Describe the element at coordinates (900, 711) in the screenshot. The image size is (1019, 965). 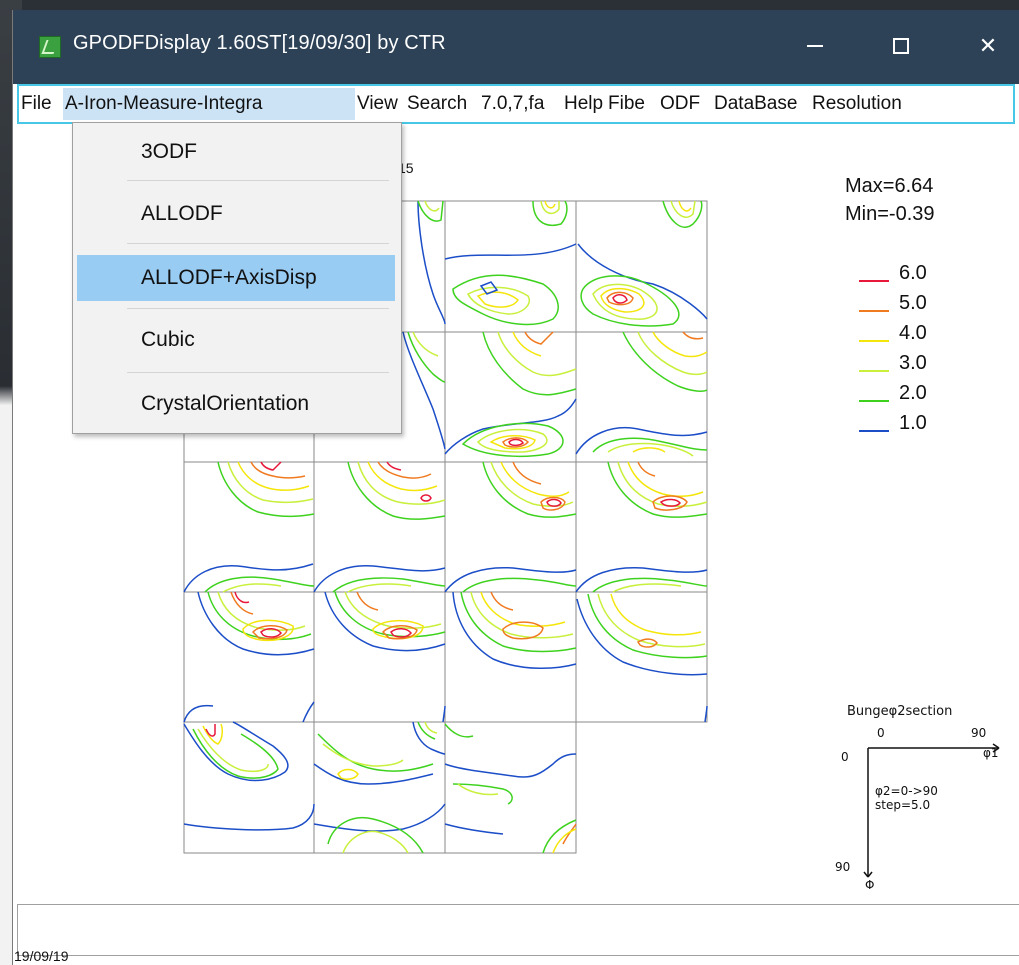
I see `axis-title: Bungeφ2section` at that location.